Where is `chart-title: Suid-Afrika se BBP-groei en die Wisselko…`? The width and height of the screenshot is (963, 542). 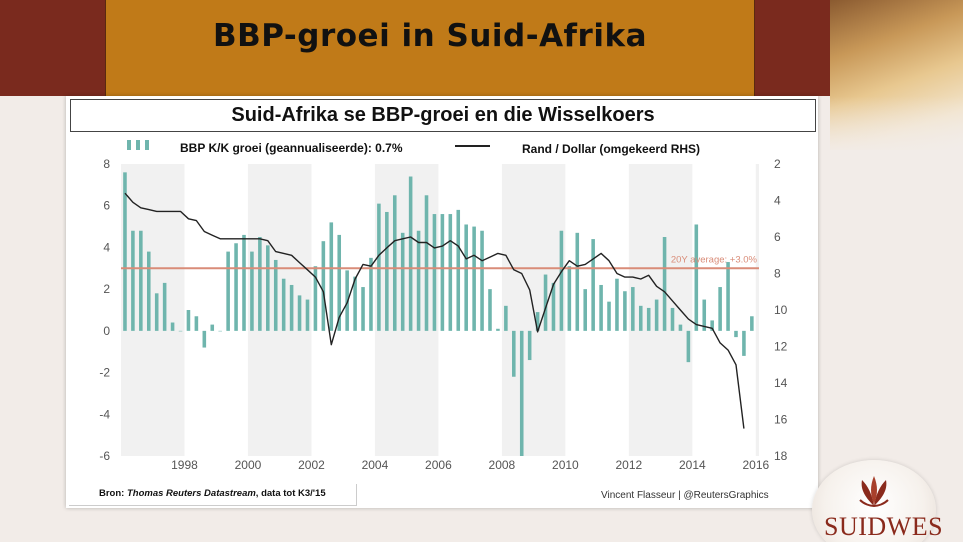 chart-title: Suid-Afrika se BBP-groei en die Wisselko… is located at coordinates (443, 115).